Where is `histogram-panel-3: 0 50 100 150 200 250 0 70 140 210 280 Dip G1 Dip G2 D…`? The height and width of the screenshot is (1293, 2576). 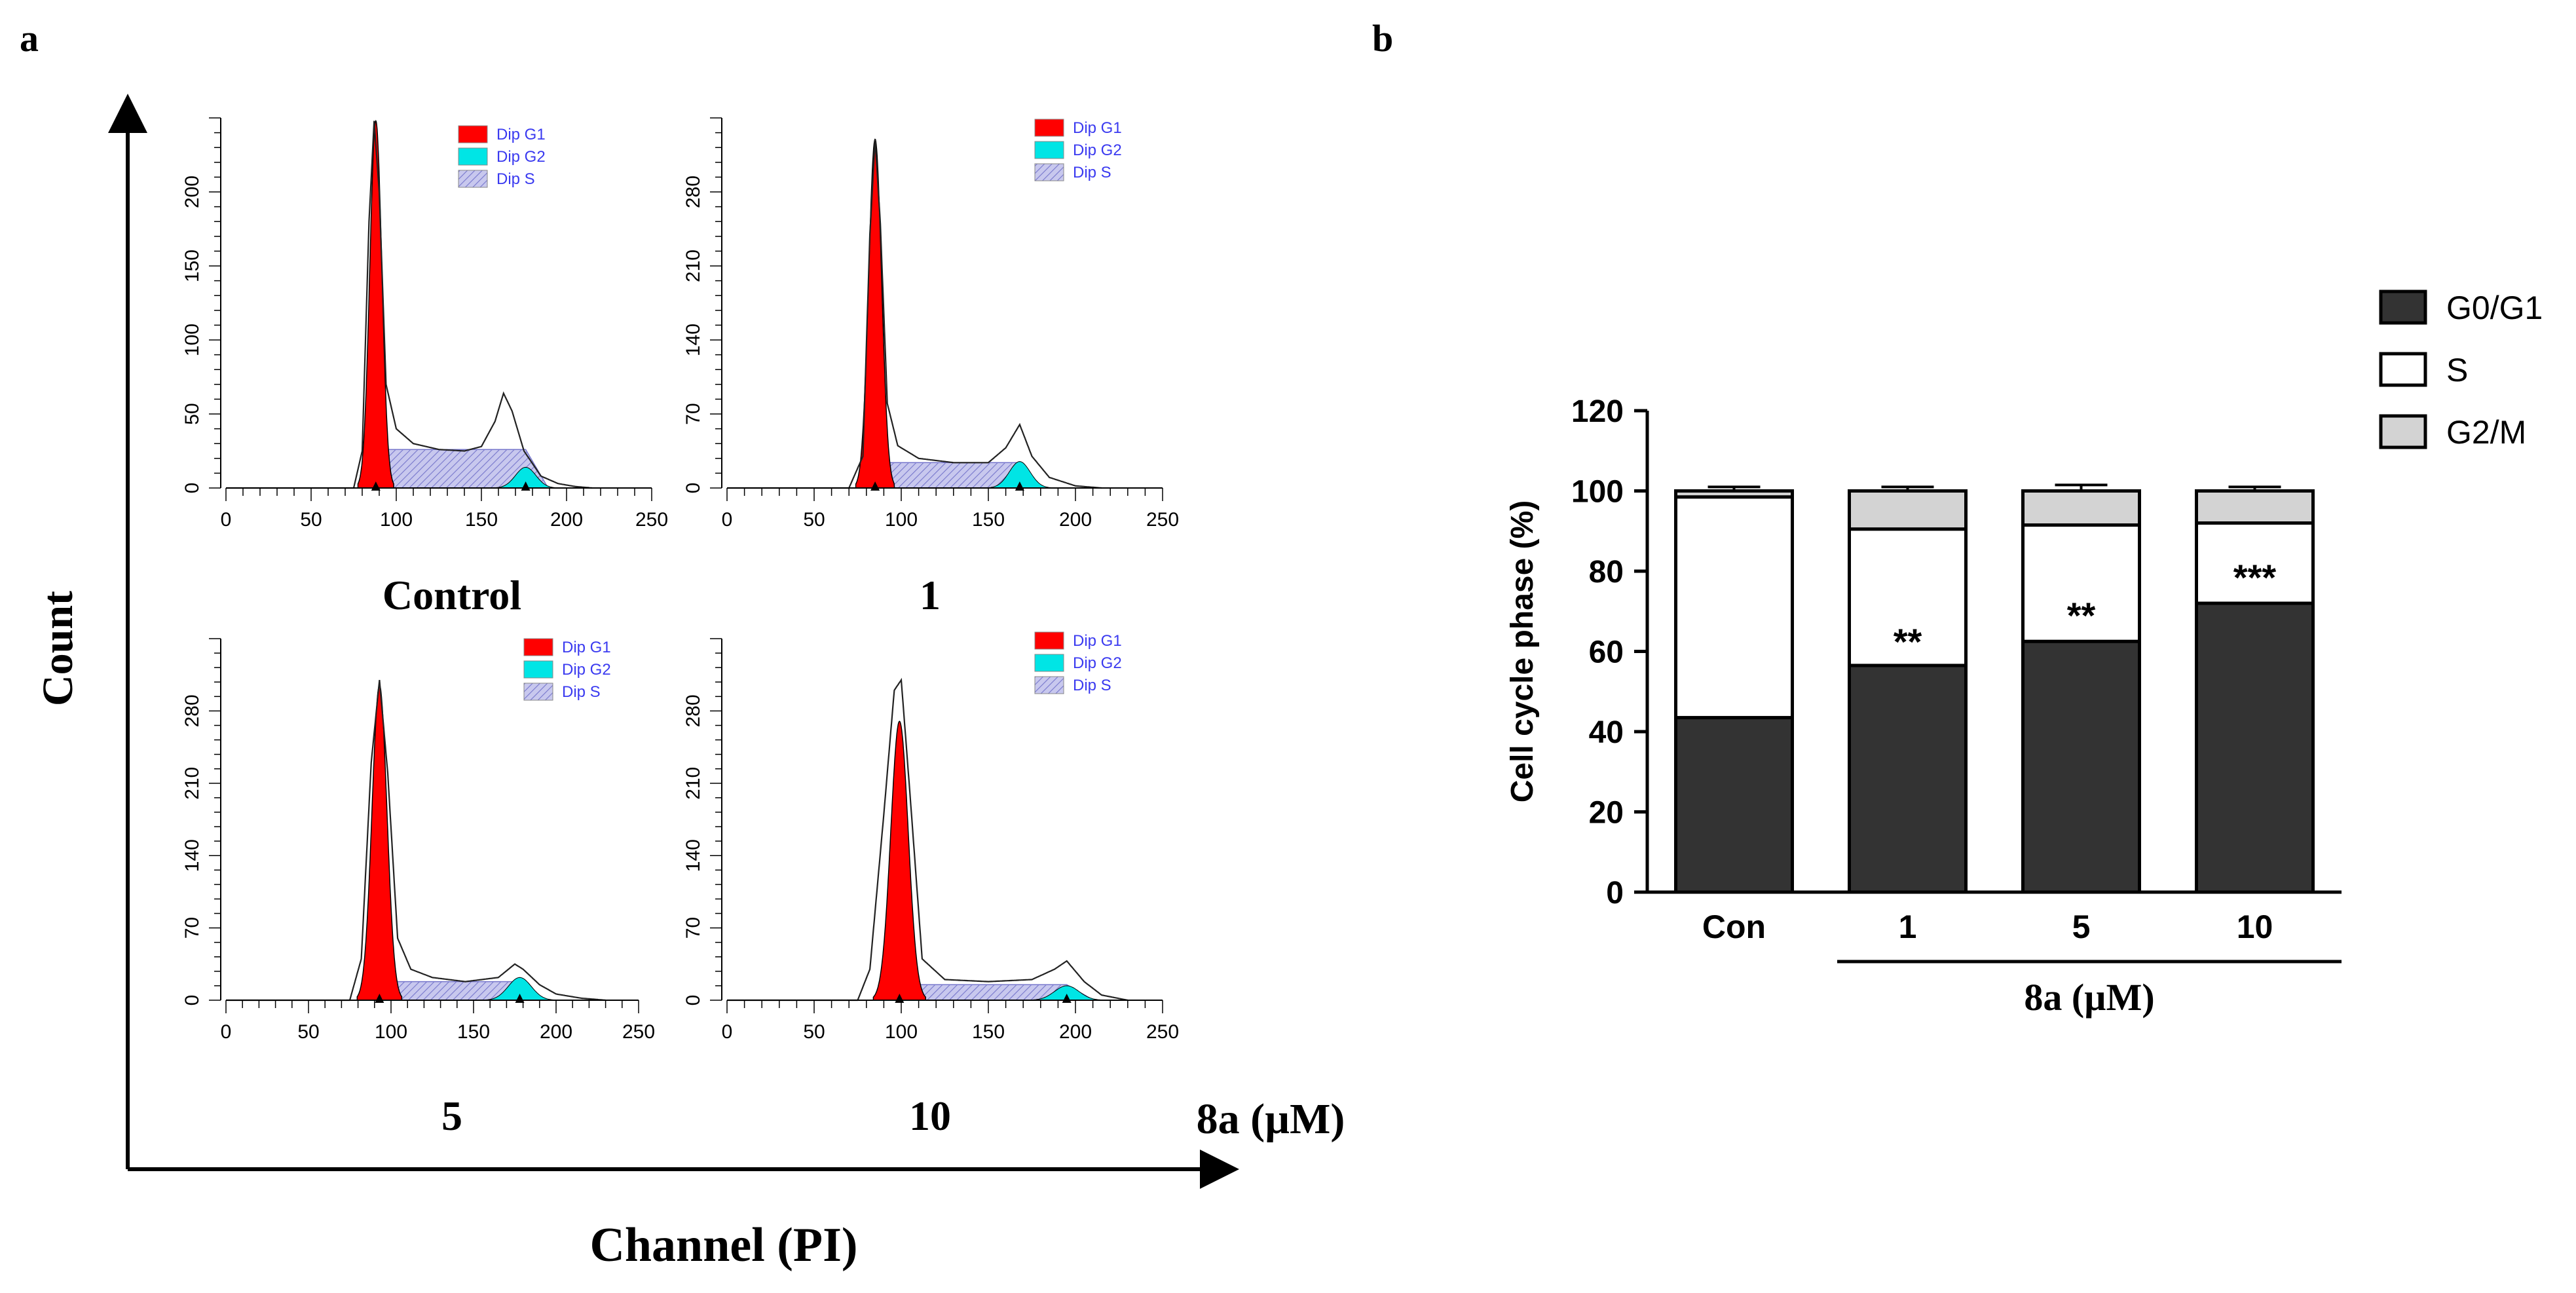
histogram-panel-3: 0 50 100 150 200 250 0 70 140 210 280 Dip G1 Dip G2 D… is located at coordinates (418, 889).